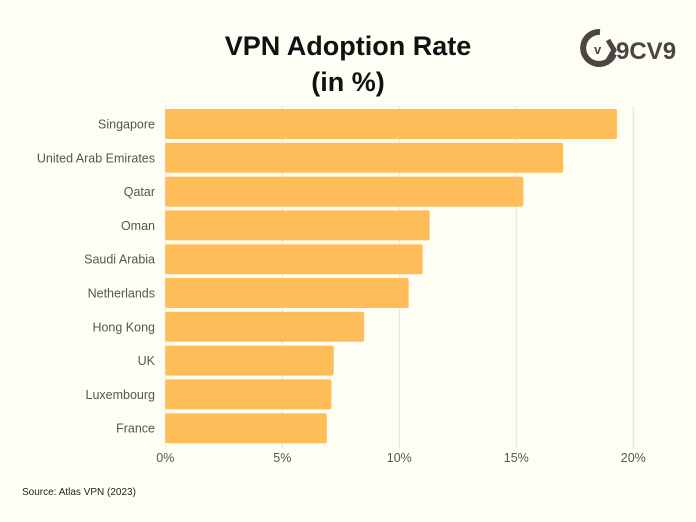 Image resolution: width=696 pixels, height=522 pixels. Describe the element at coordinates (135, 429) in the screenshot. I see `category-label: France` at that location.